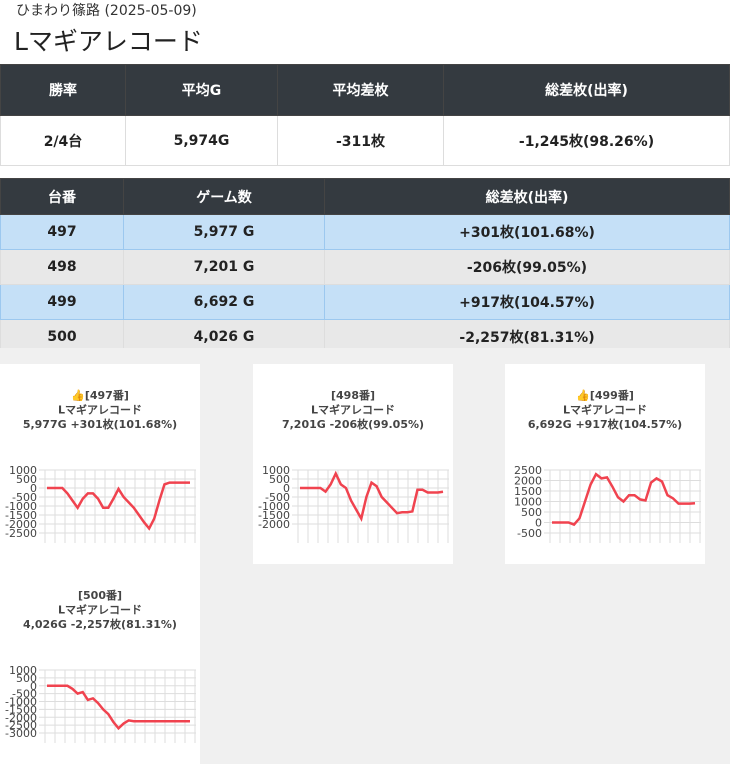 Image resolution: width=730 pixels, height=764 pixels. What do you see at coordinates (62, 232) in the screenshot?
I see `td: 497` at bounding box center [62, 232].